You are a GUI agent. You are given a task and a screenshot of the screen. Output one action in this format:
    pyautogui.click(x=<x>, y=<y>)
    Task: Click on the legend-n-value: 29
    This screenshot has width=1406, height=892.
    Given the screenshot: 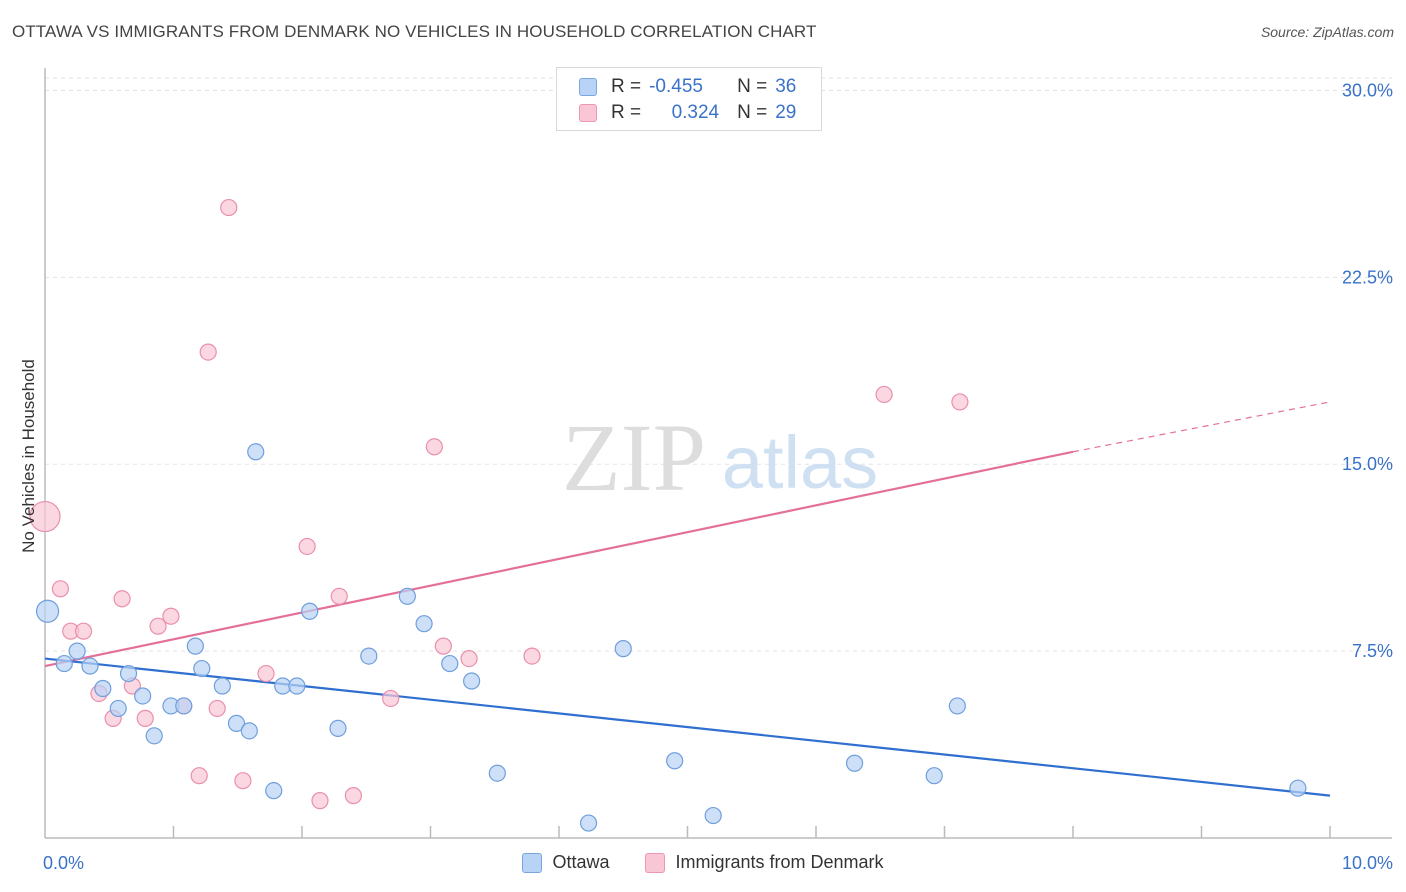 What is the action you would take?
    pyautogui.click(x=786, y=112)
    